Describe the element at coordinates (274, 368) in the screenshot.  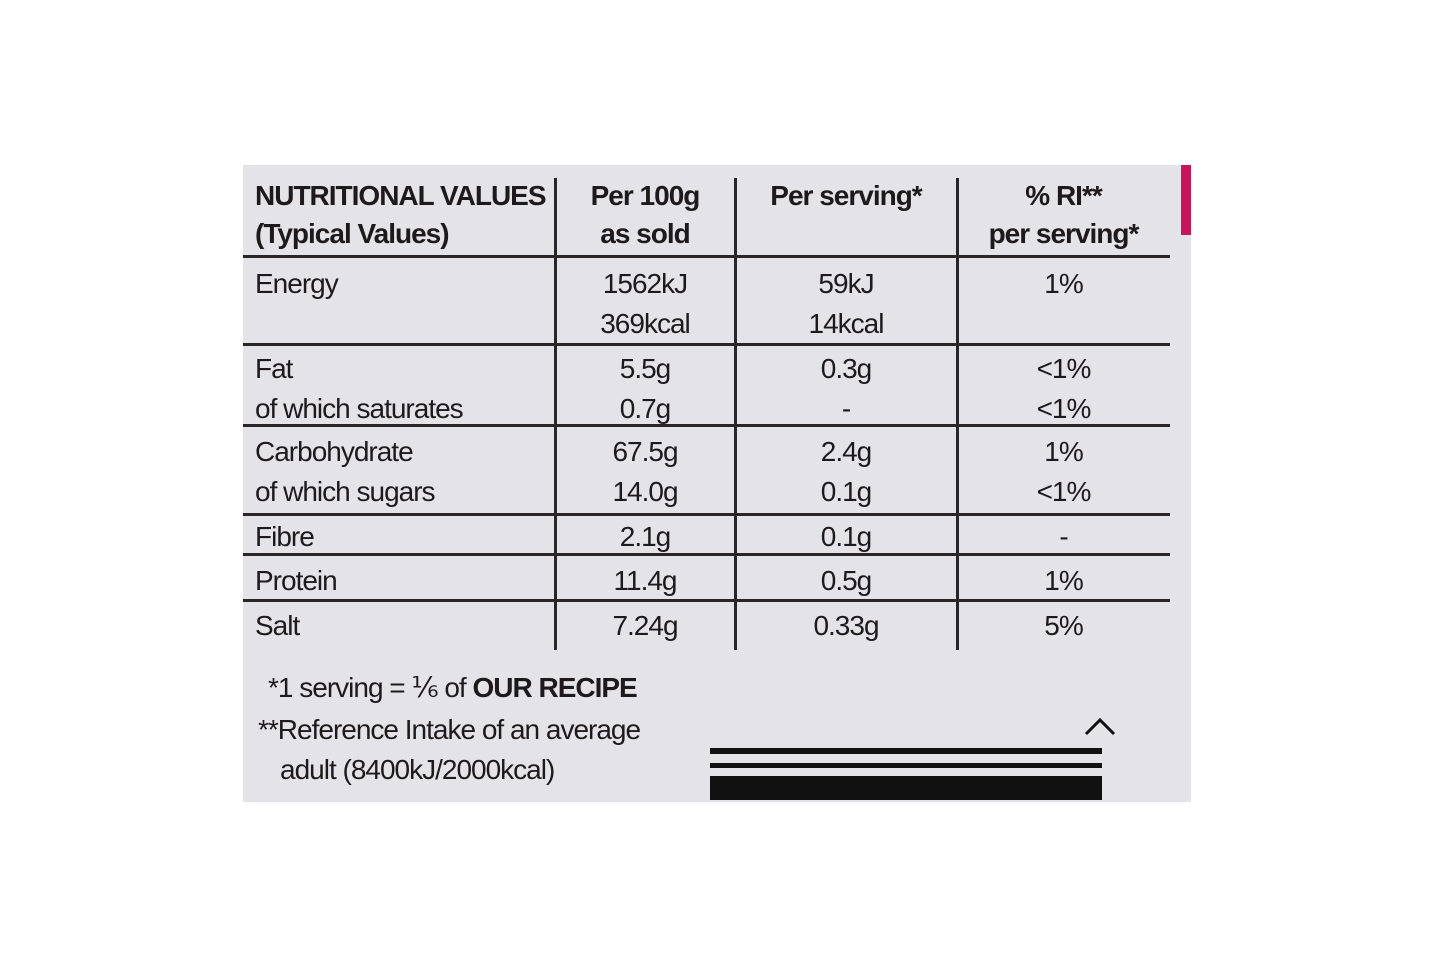
I see `nutrient-name: Fat` at that location.